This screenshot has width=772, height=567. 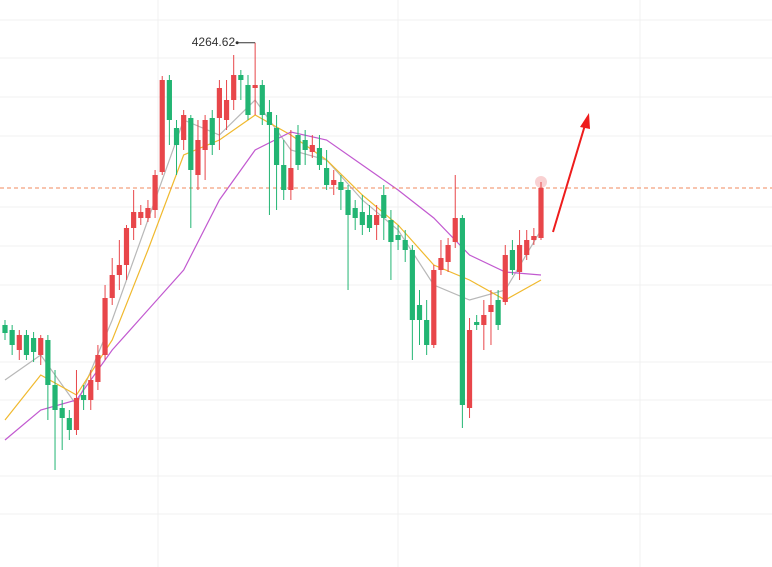 What do you see at coordinates (541, 182) in the screenshot?
I see `last-candle-glow` at bounding box center [541, 182].